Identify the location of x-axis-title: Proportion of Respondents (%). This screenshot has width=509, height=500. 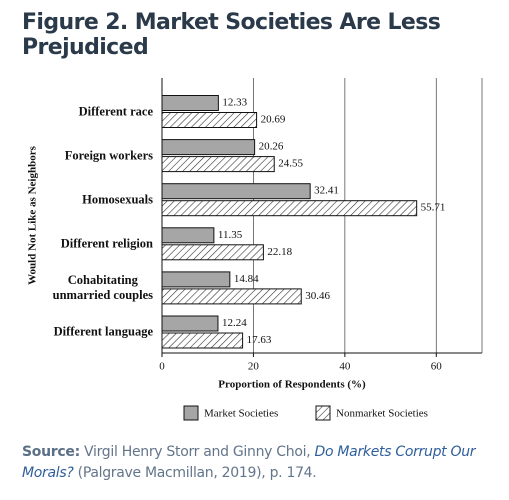
(292, 385).